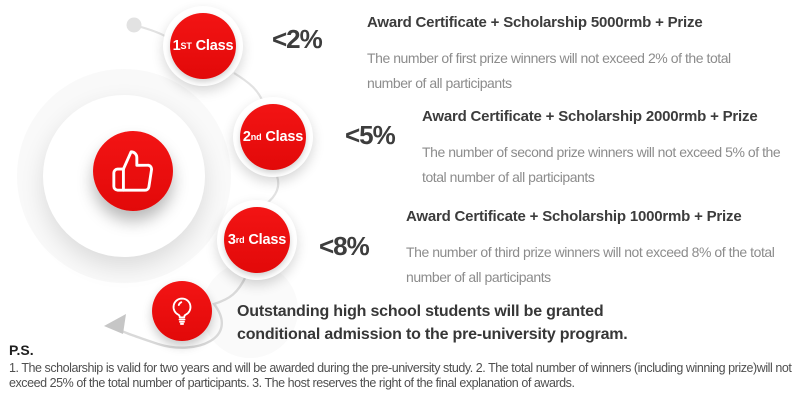 The width and height of the screenshot is (800, 406). I want to click on stage-1-circle: 1 ST Class, so click(203, 46).